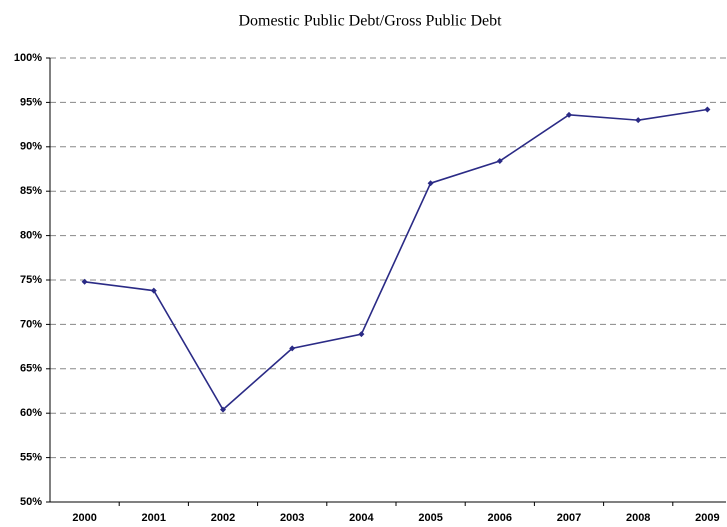  What do you see at coordinates (500, 518) in the screenshot?
I see `x-tick-label: 2006` at bounding box center [500, 518].